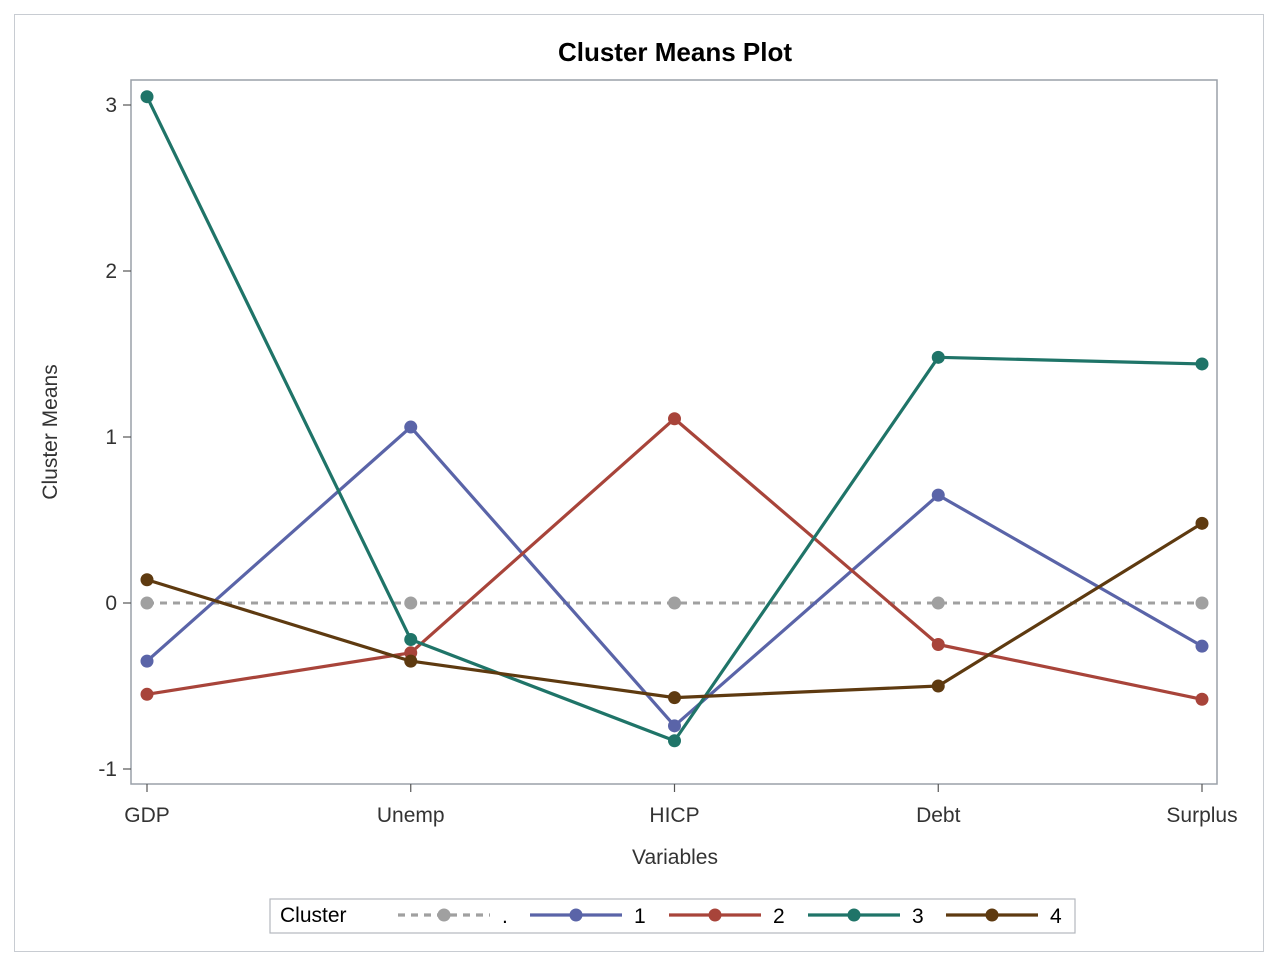  Describe the element at coordinates (1201, 815) in the screenshot. I see `x-tick-label: Surplus` at that location.